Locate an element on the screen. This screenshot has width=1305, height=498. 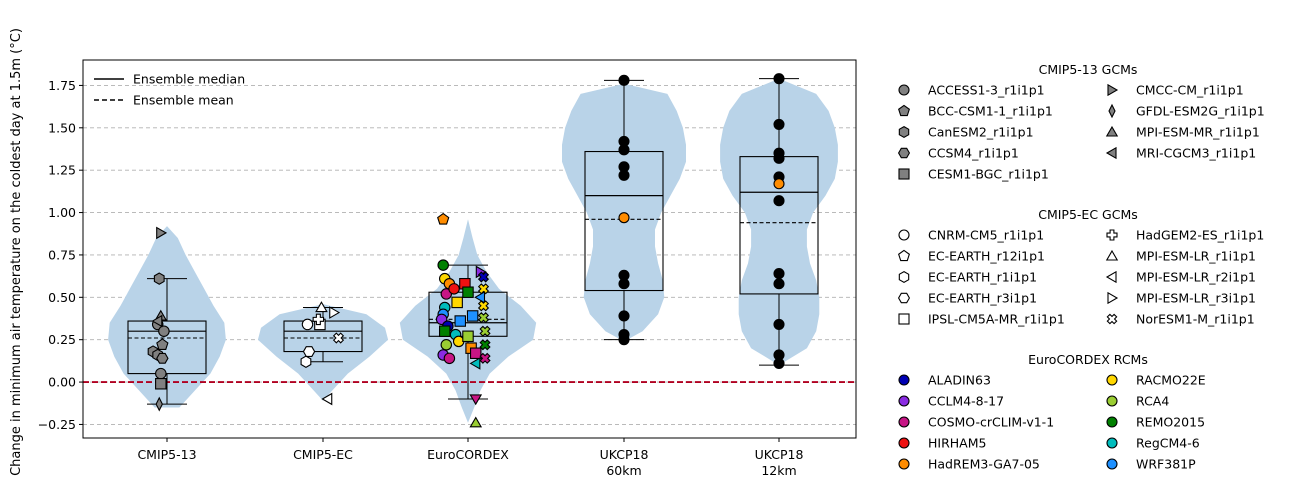
legend-group-title: CMIP5-13 GCMs is located at coordinates (1088, 69).